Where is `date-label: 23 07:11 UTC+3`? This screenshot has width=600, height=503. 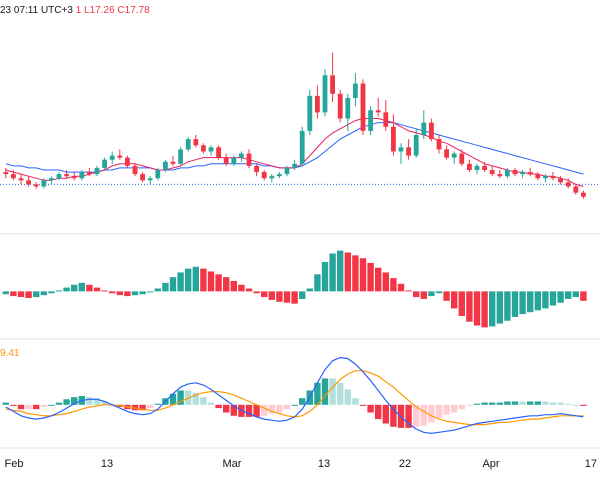
date-label: 23 07:11 UTC+3 is located at coordinates (36, 10).